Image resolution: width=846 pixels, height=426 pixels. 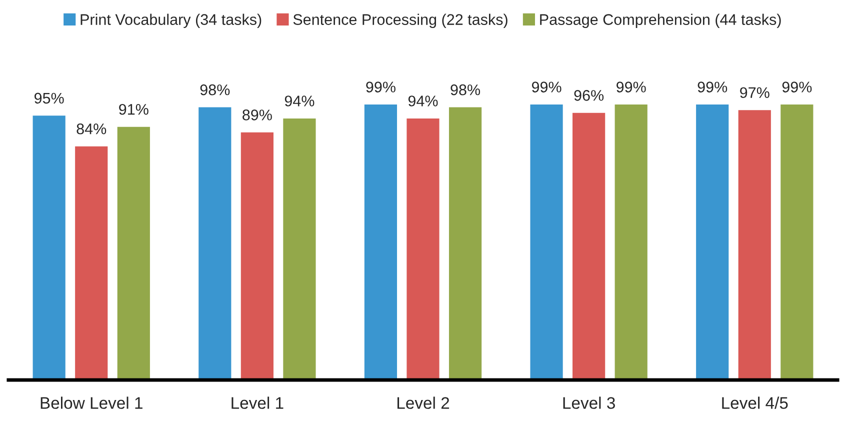 I want to click on data-label: 89%, so click(x=257, y=115).